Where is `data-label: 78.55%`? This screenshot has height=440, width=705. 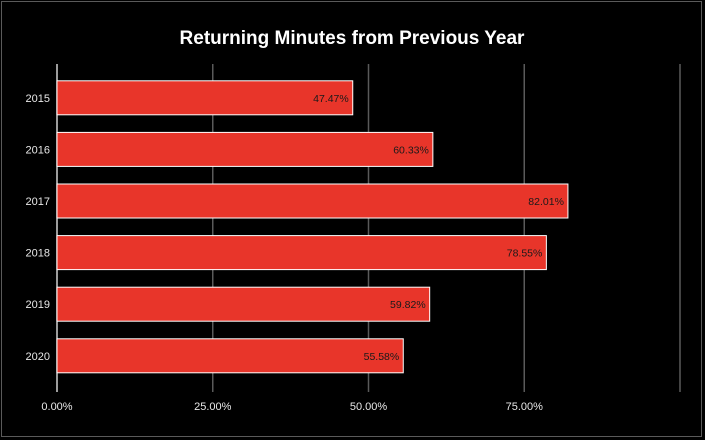 data-label: 78.55% is located at coordinates (525, 254).